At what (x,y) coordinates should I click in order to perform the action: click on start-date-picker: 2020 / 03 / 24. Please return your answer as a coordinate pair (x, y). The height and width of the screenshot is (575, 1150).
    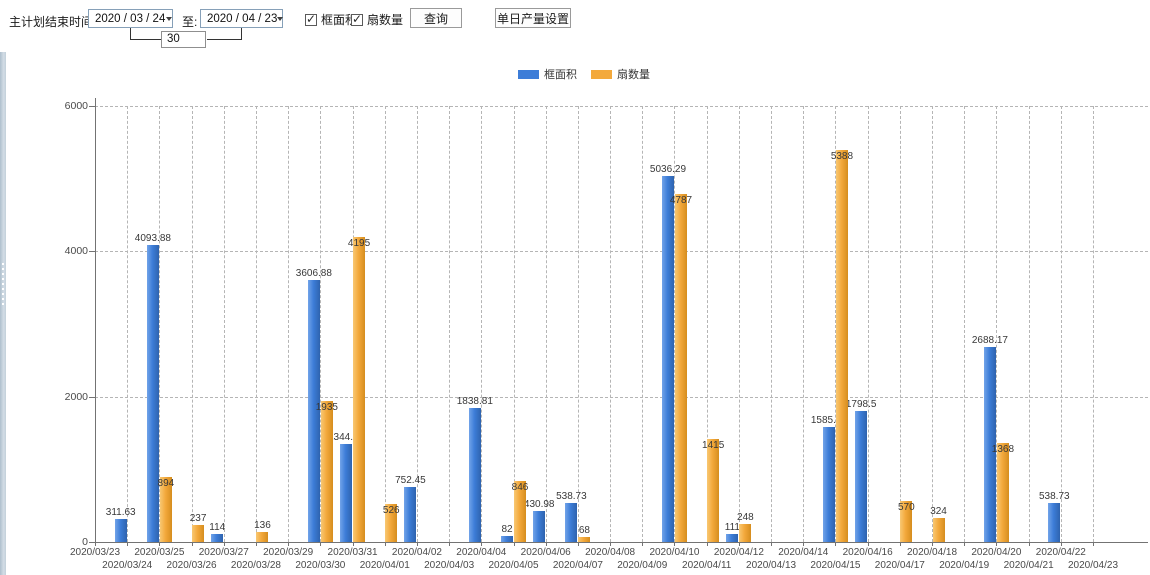
    Looking at the image, I should click on (130, 18).